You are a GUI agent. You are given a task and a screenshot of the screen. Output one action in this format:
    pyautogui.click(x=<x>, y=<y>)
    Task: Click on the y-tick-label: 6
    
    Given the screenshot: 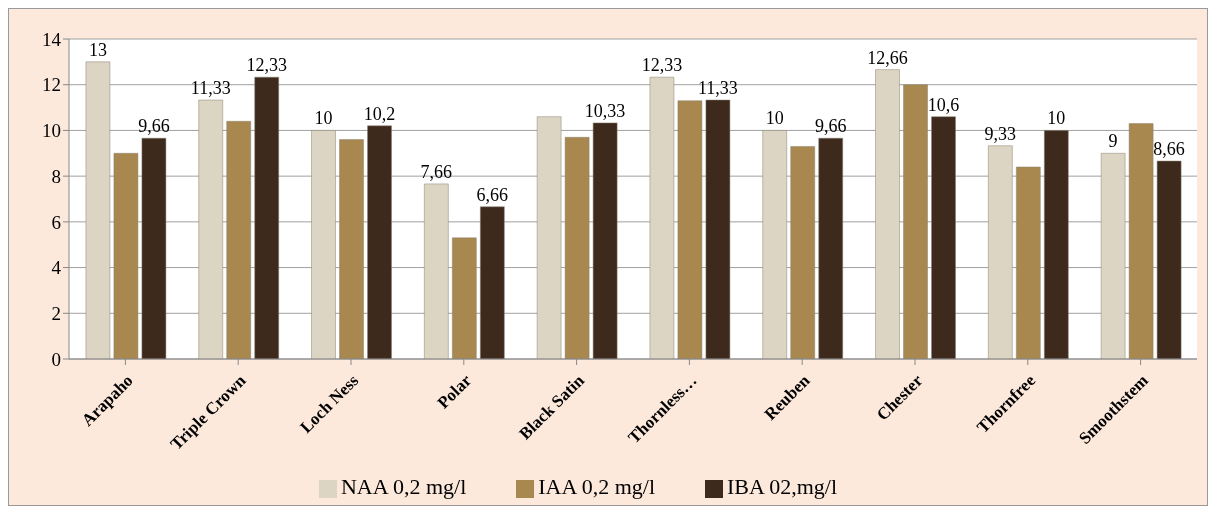 What is the action you would take?
    pyautogui.click(x=56, y=222)
    